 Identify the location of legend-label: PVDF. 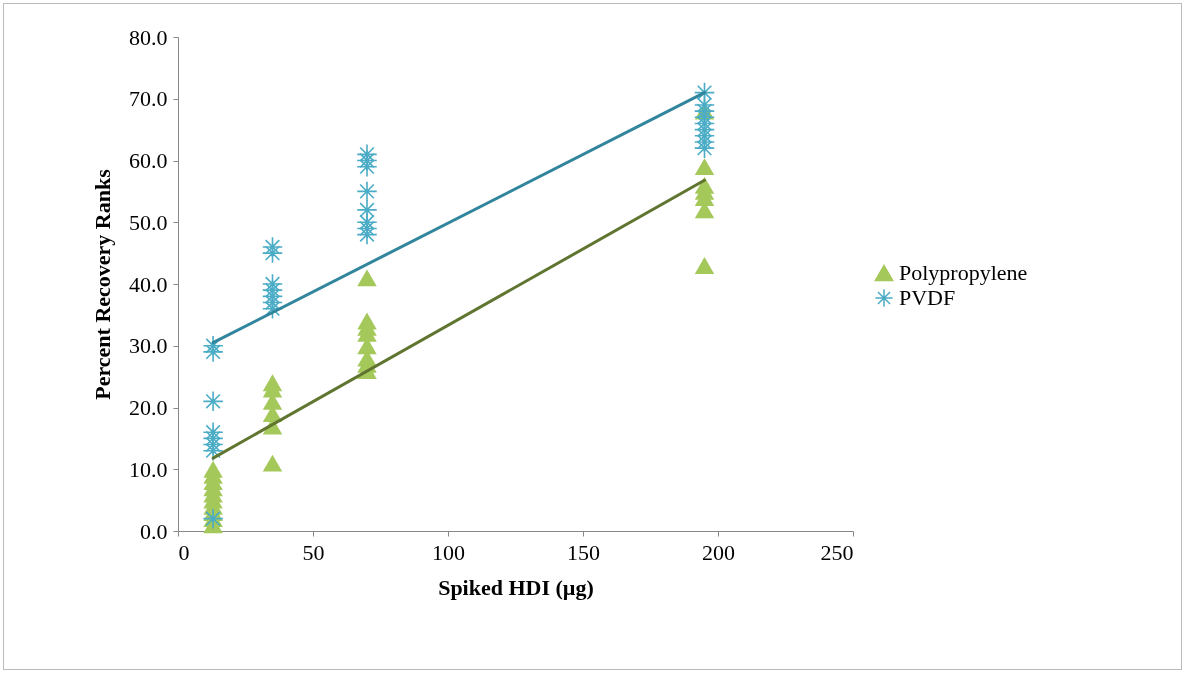
(927, 297).